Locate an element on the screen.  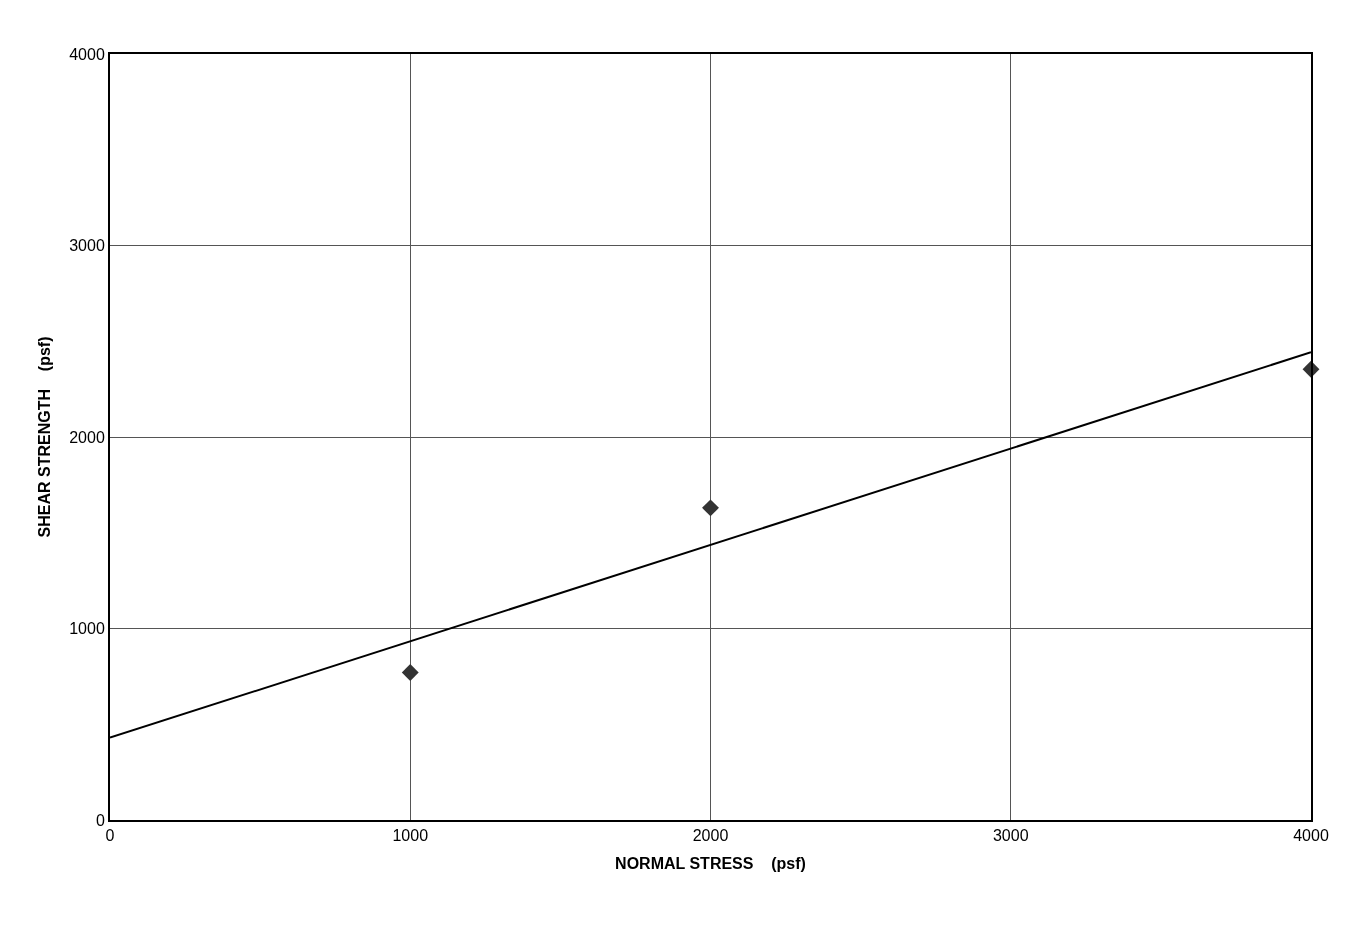
y-axis-title: SHEAR STRENGTH (psf) is located at coordinates (44, 437).